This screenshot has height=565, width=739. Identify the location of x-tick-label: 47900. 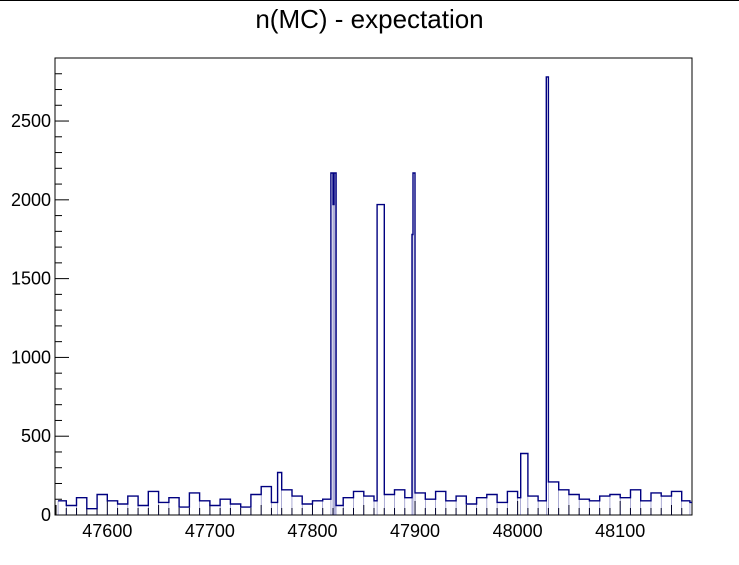
(415, 531).